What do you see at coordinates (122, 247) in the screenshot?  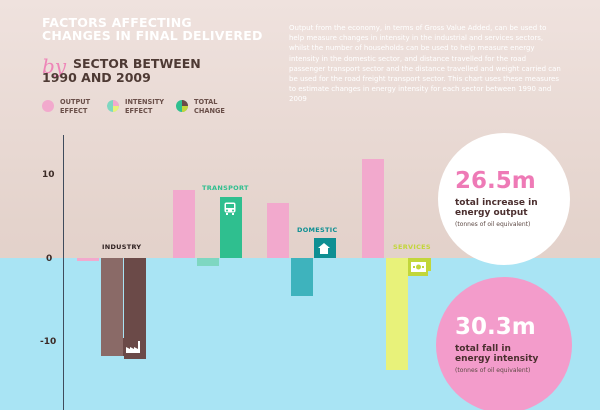 I see `category-label-industry: INDUSTRY` at bounding box center [122, 247].